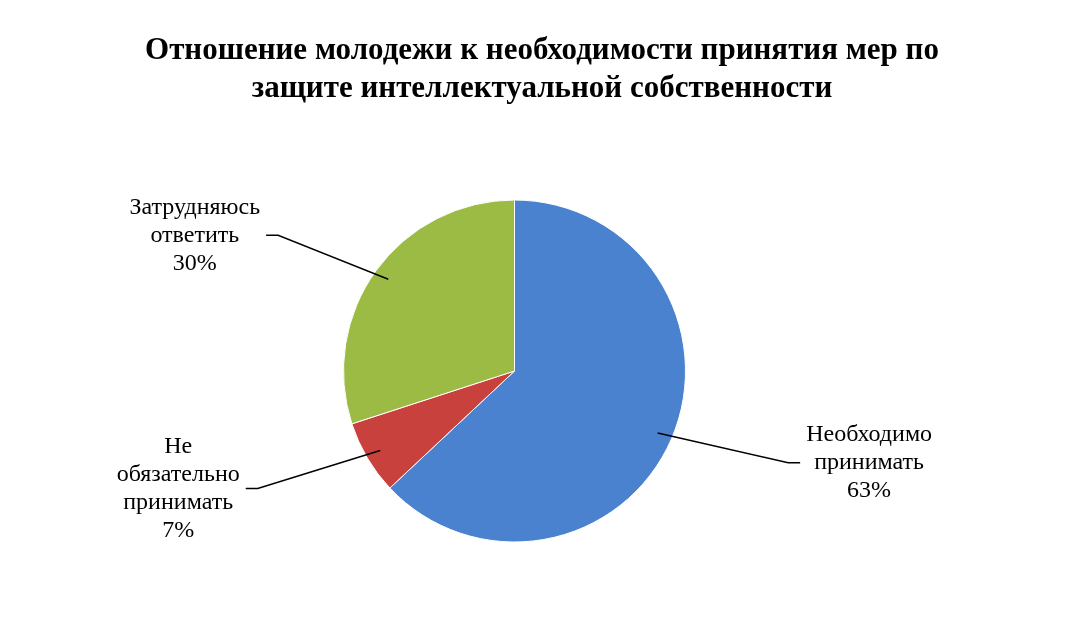 Image resolution: width=1085 pixels, height=643 pixels. Describe the element at coordinates (195, 219) in the screenshot. I see `slice-label: Затрудняюсь ответить` at that location.